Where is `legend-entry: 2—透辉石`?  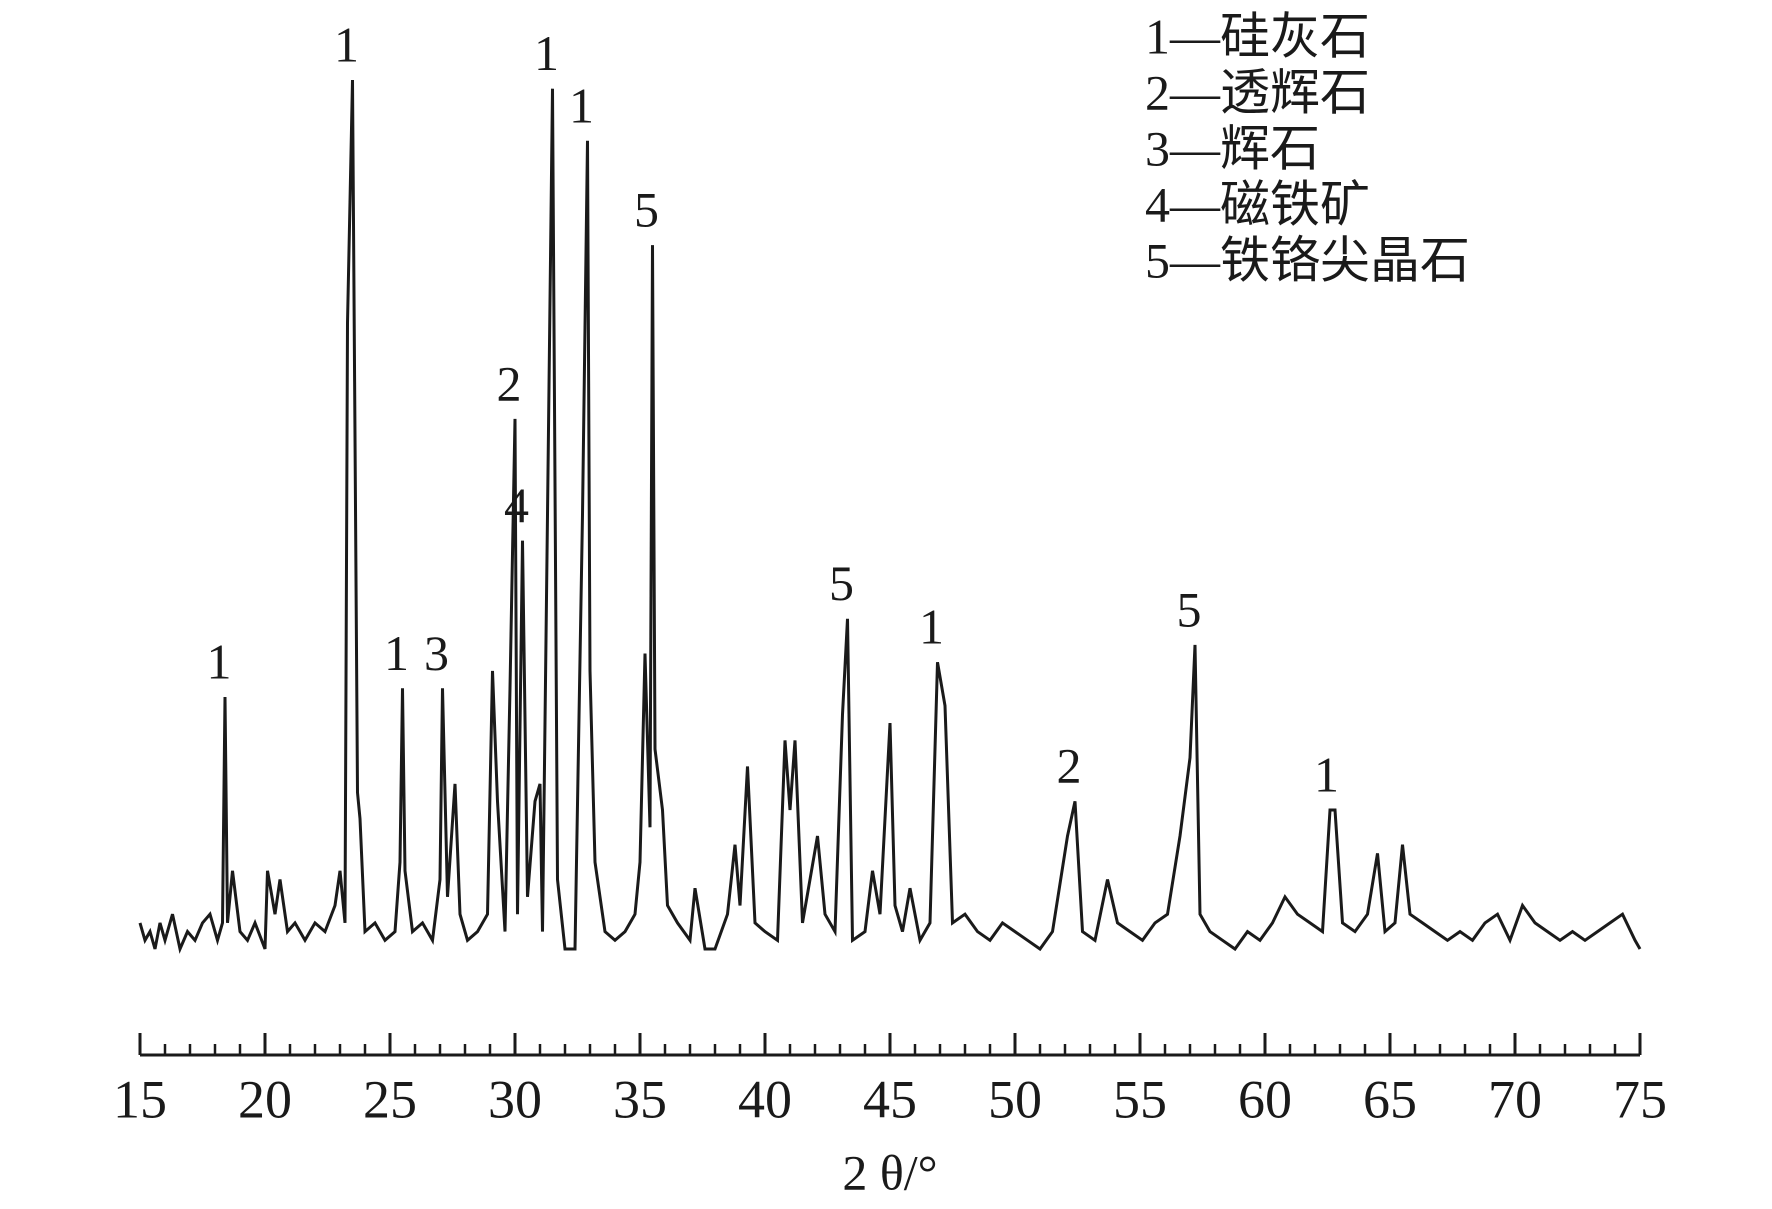
legend-entry: 2—透辉石 is located at coordinates (1257, 92).